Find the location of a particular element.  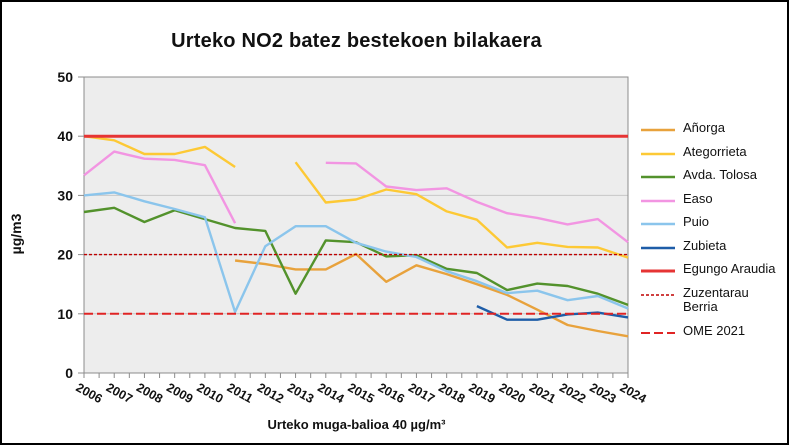

legend-label: Zuzentarau Berria is located at coordinates (716, 299).